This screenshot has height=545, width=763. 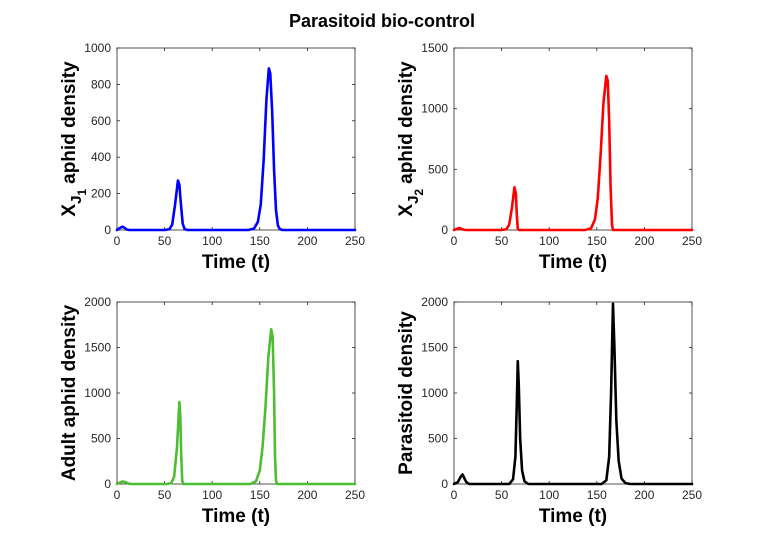 I want to click on figure-title: Parasitoid bio-control, so click(x=382, y=21).